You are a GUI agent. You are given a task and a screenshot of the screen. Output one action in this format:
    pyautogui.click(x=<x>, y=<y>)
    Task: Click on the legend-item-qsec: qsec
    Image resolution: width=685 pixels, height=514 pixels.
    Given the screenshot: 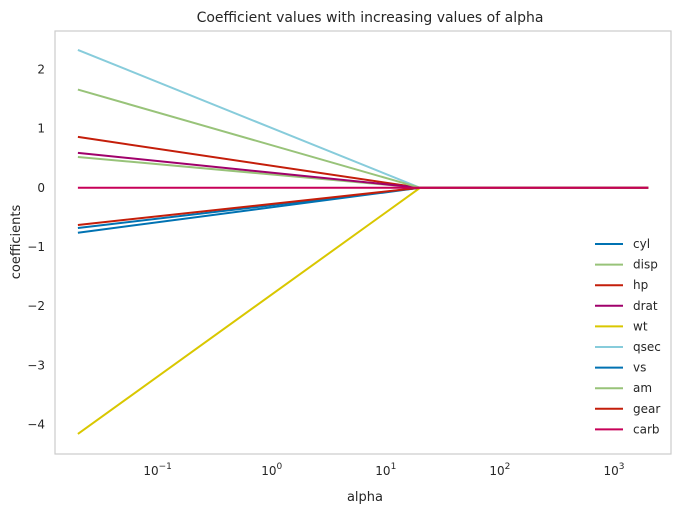 What is the action you would take?
    pyautogui.click(x=628, y=347)
    